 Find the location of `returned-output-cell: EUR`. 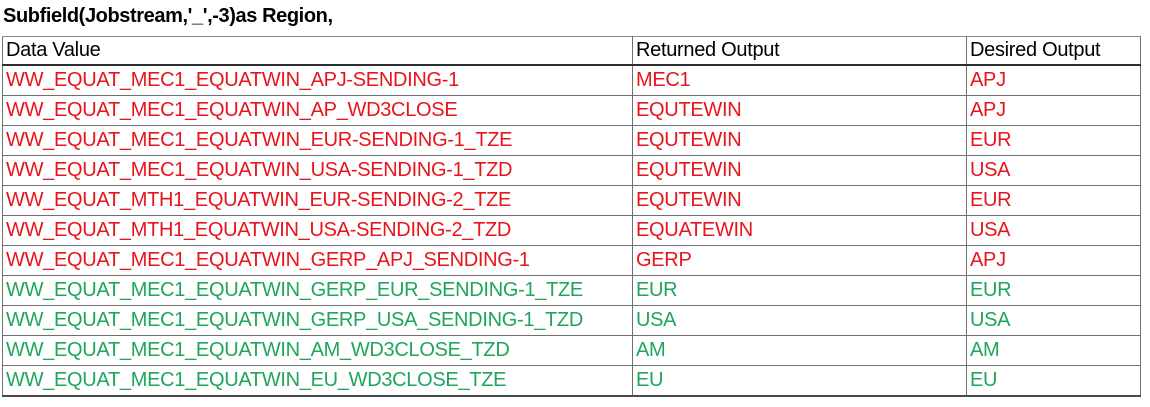

returned-output-cell: EUR is located at coordinates (799, 290).